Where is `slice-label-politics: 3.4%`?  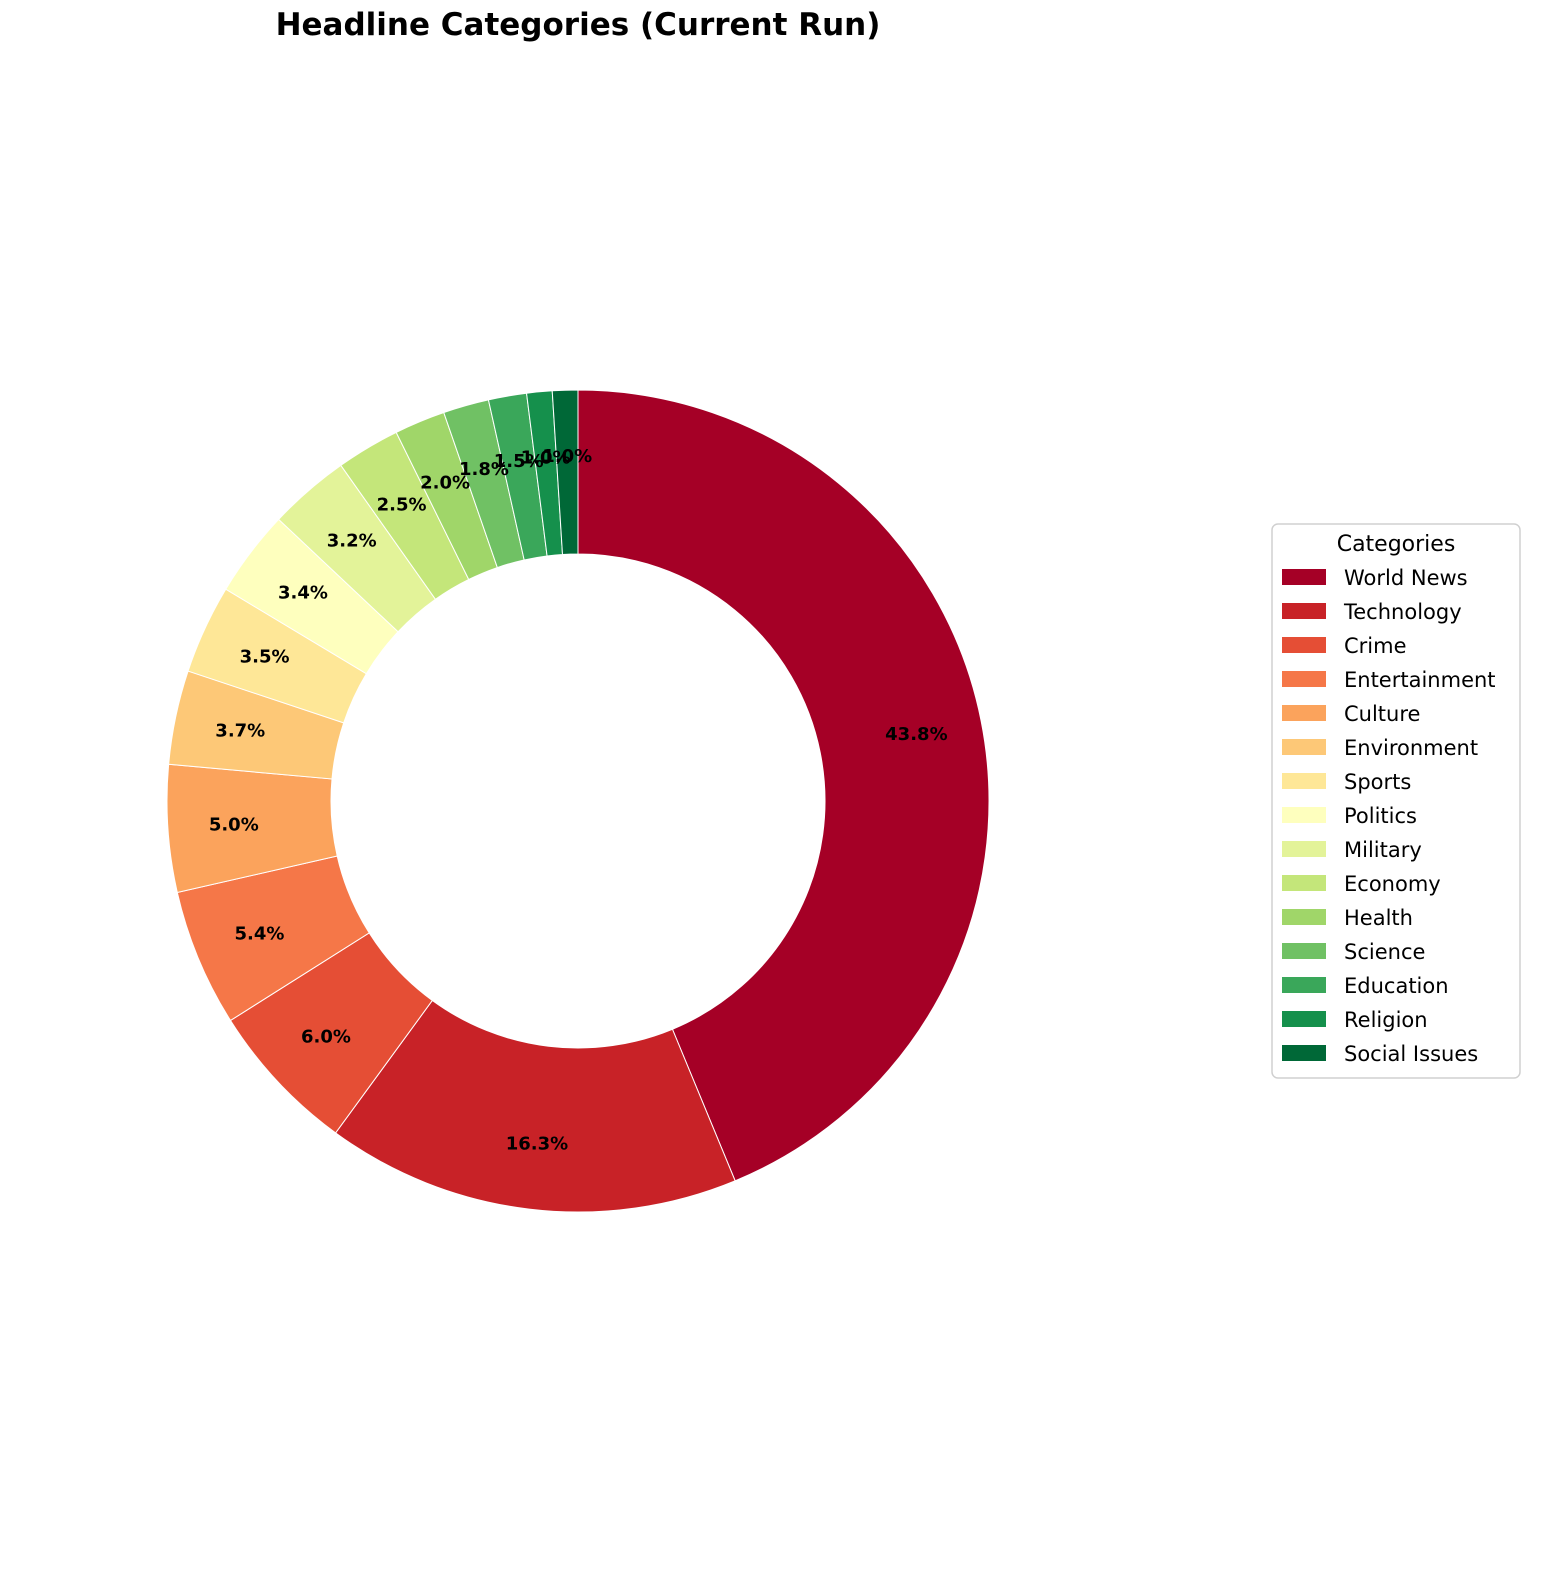 slice-label-politics: 3.4% is located at coordinates (303, 593).